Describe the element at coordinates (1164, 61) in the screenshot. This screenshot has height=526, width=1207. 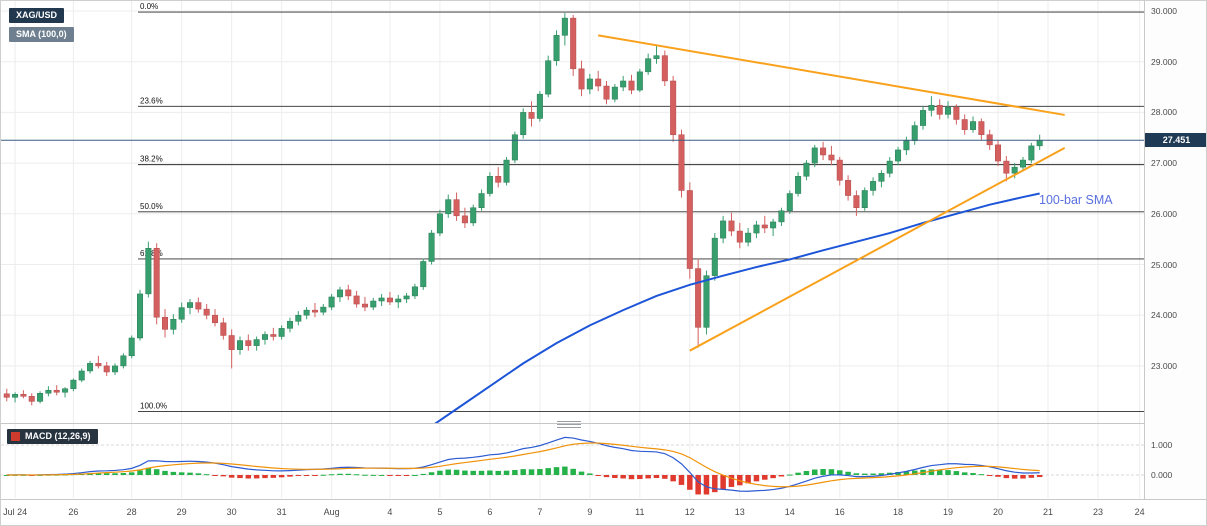
I see `price-tick: 29.000` at that location.